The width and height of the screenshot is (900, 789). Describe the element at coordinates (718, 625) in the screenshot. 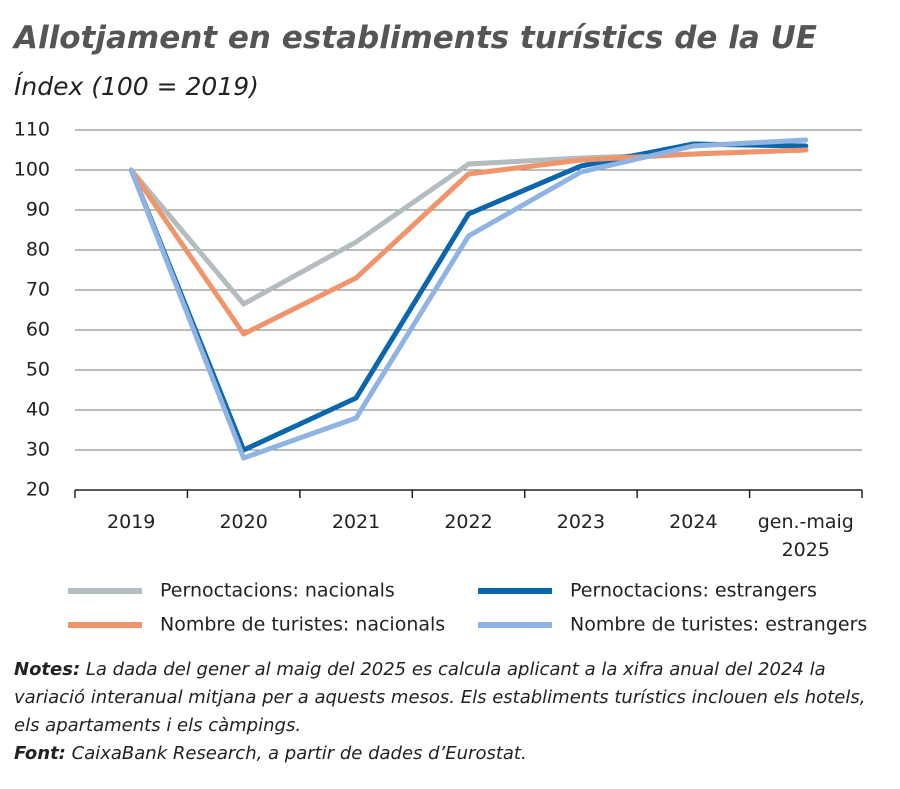

I see `legend-label: Nombre de turistes: estrangers` at that location.